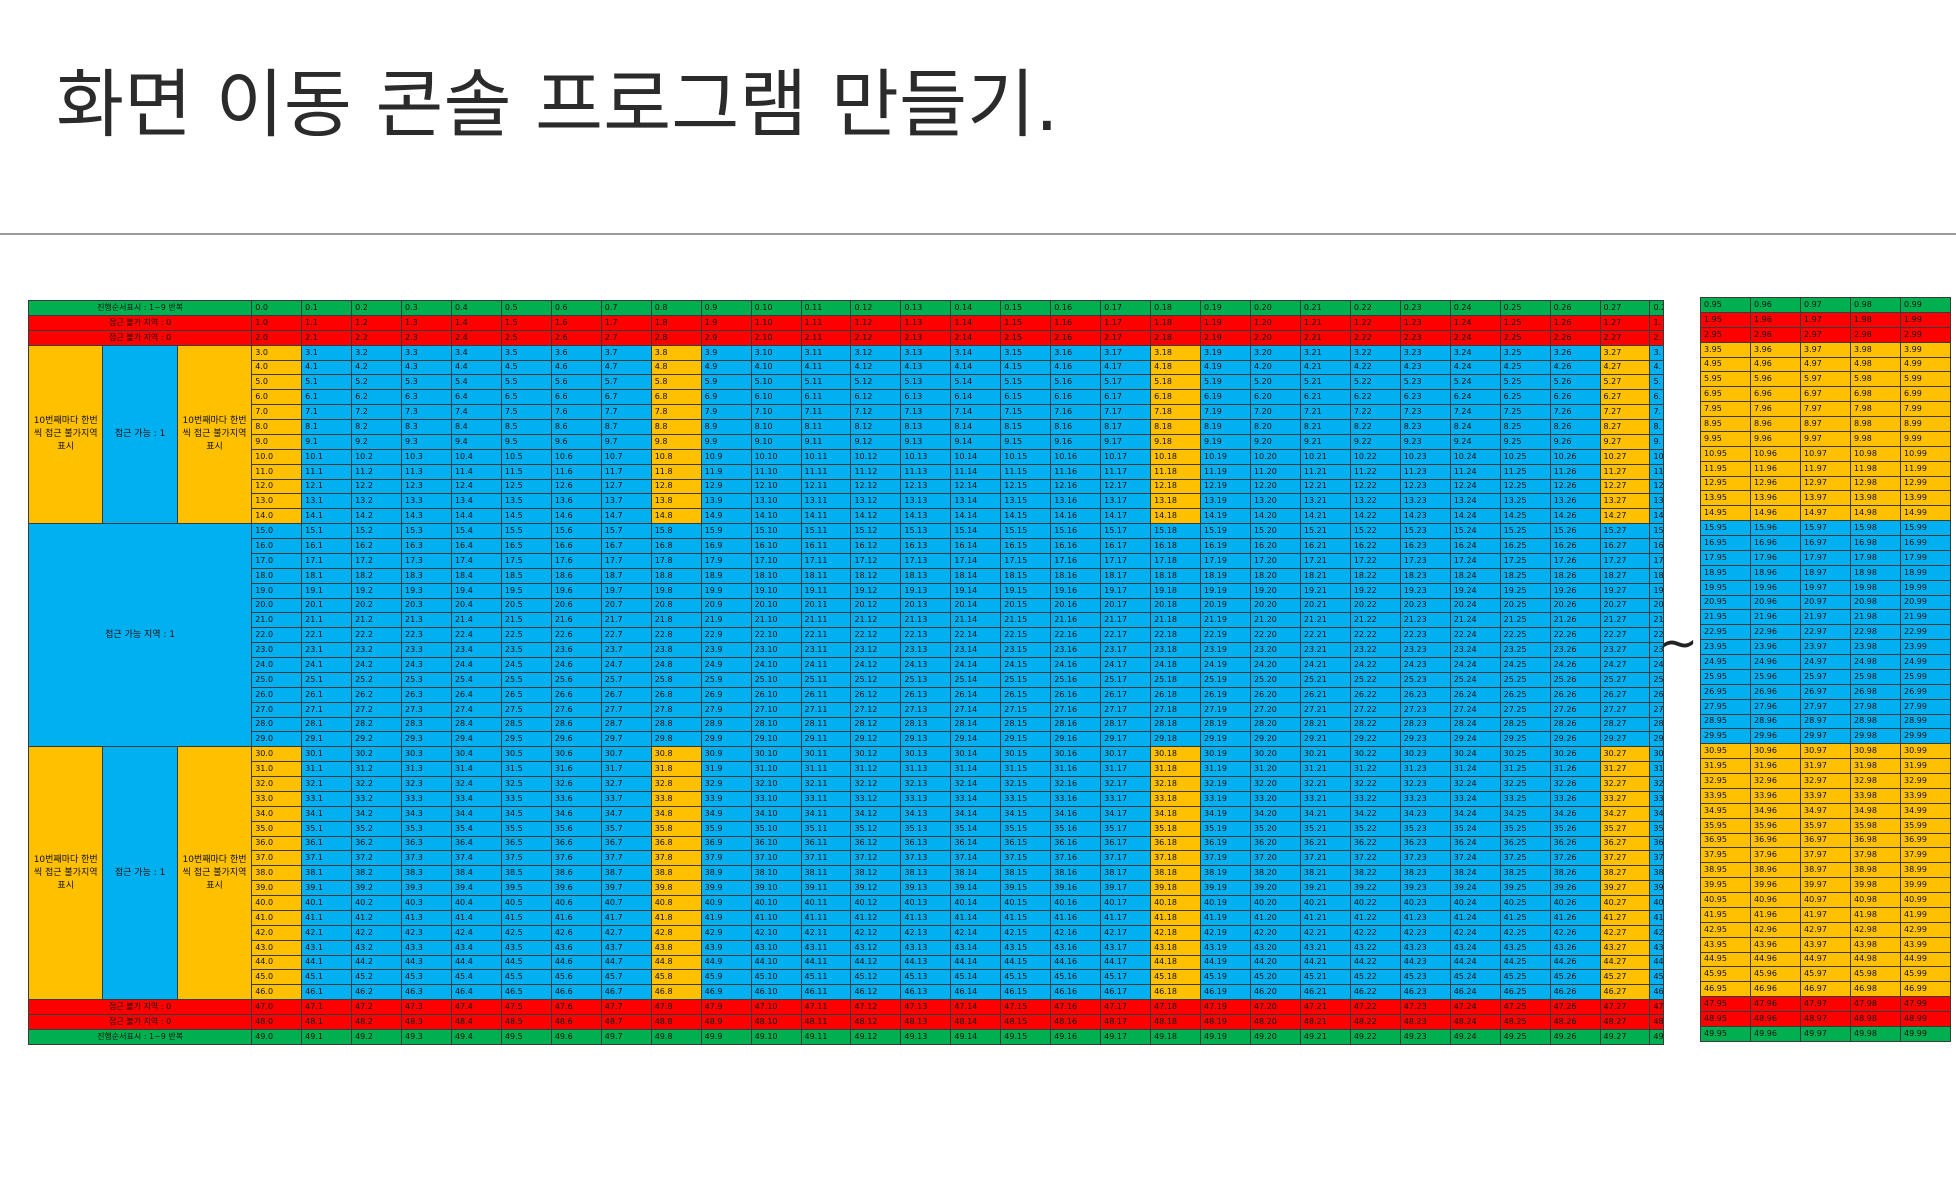  What do you see at coordinates (1825, 840) in the screenshot?
I see `grid-row: 36.95 36.96 36.97 36.98 36.99` at bounding box center [1825, 840].